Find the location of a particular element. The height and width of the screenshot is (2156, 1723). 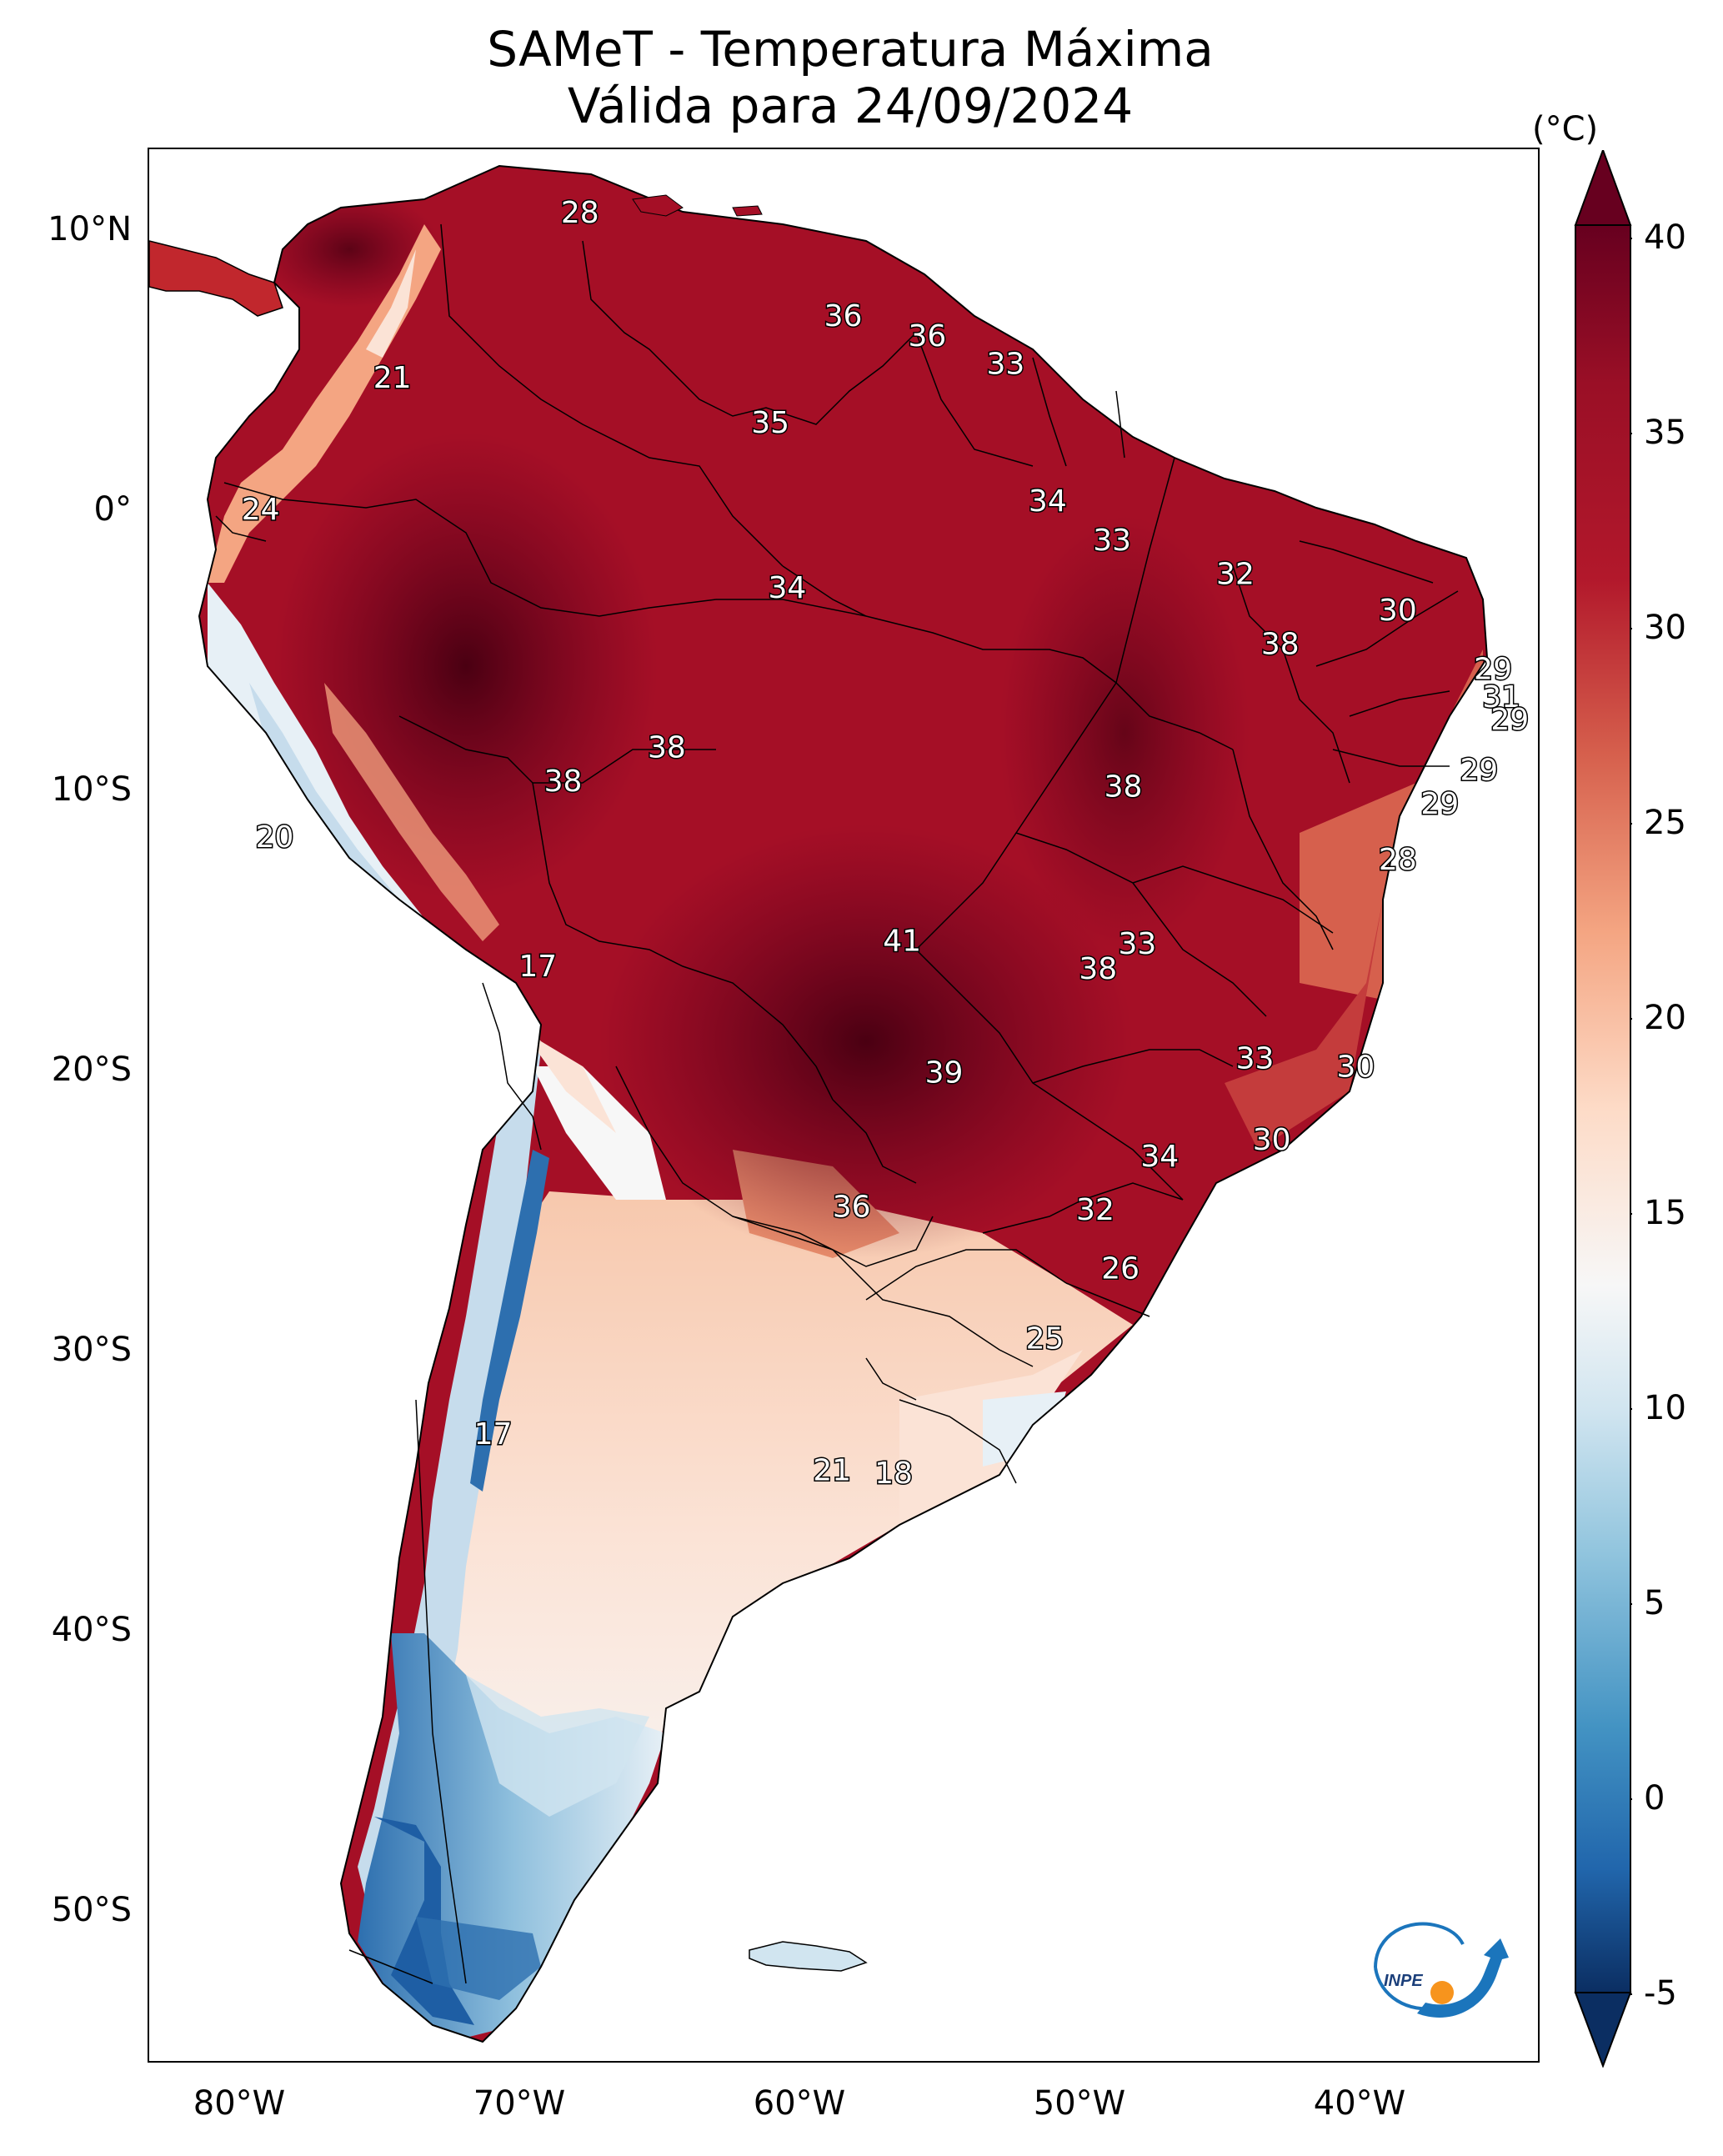

lon-label-70w: 70°W is located at coordinates (519, 2103).